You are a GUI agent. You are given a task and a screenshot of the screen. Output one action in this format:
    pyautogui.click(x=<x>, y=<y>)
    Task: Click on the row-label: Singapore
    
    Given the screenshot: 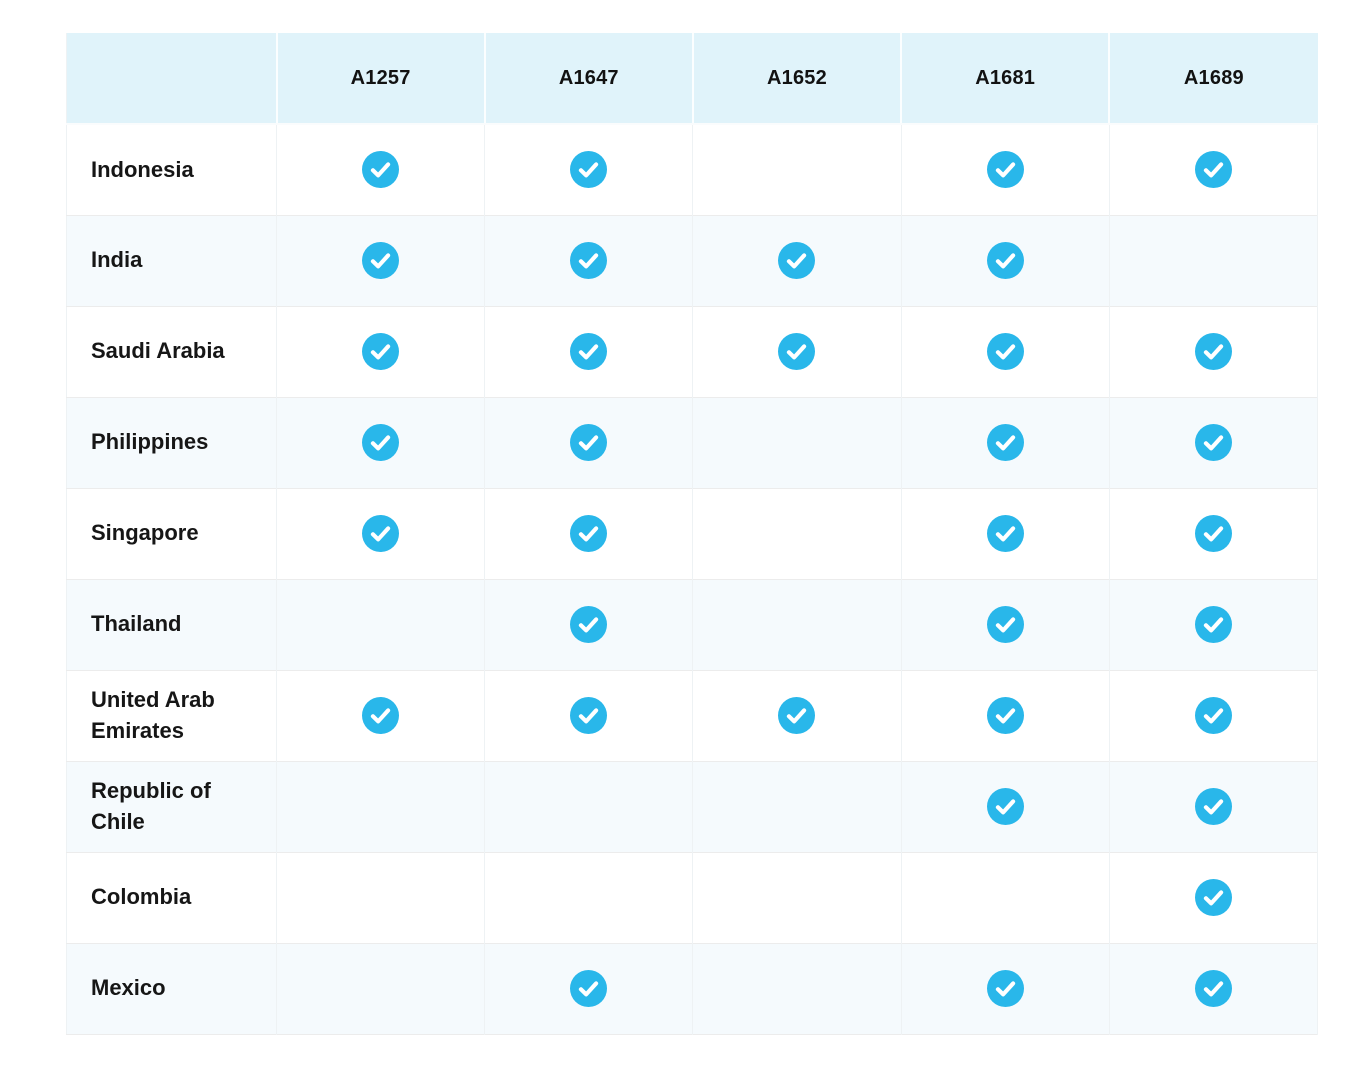 What is the action you would take?
    pyautogui.click(x=171, y=533)
    